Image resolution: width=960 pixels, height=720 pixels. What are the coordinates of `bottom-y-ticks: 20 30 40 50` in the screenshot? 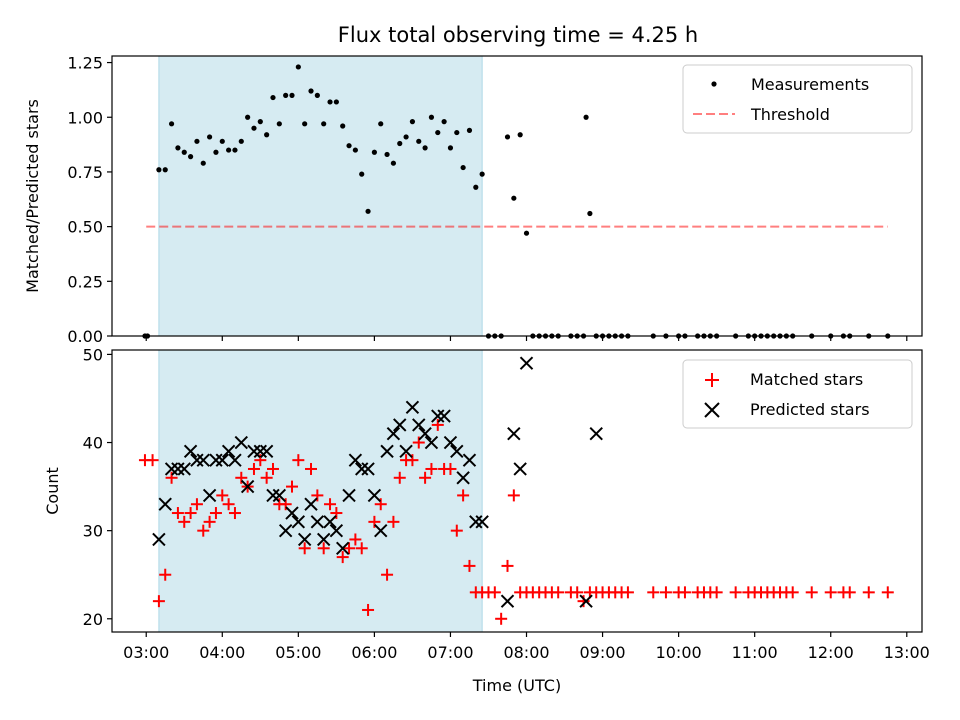 It's located at (97, 487).